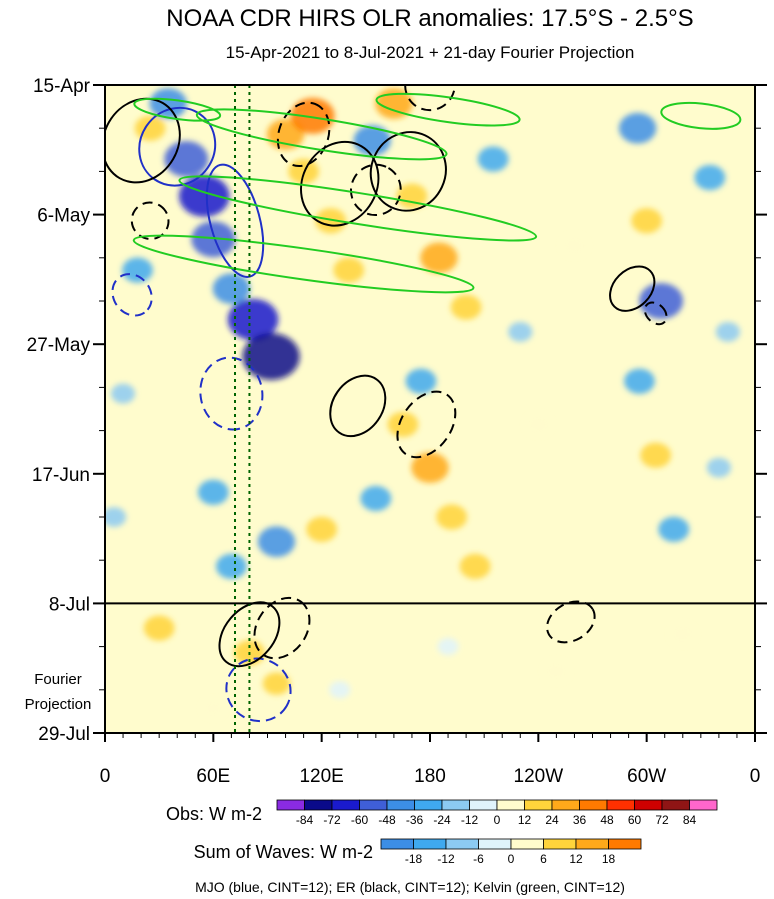 The width and height of the screenshot is (774, 899). What do you see at coordinates (478, 859) in the screenshot?
I see `colorbar-tick-label: -6` at bounding box center [478, 859].